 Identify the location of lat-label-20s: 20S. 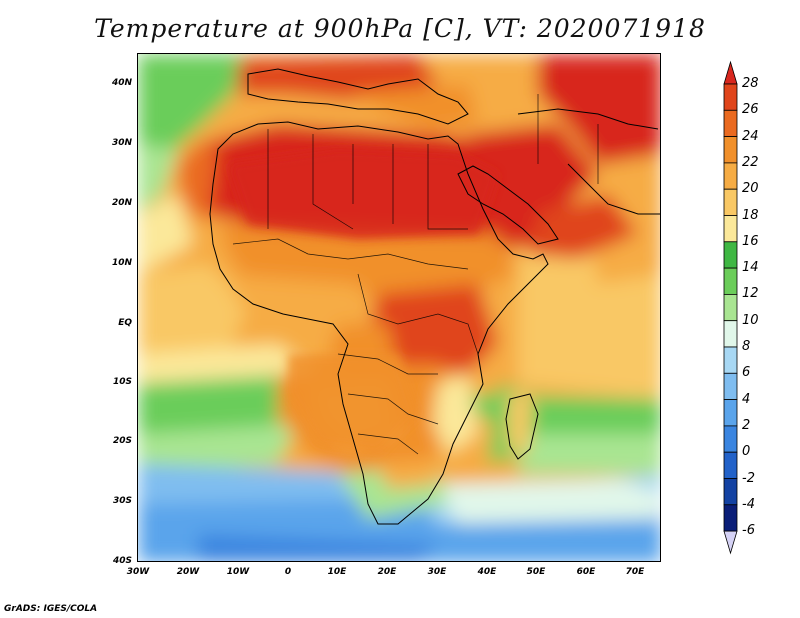
(122, 441).